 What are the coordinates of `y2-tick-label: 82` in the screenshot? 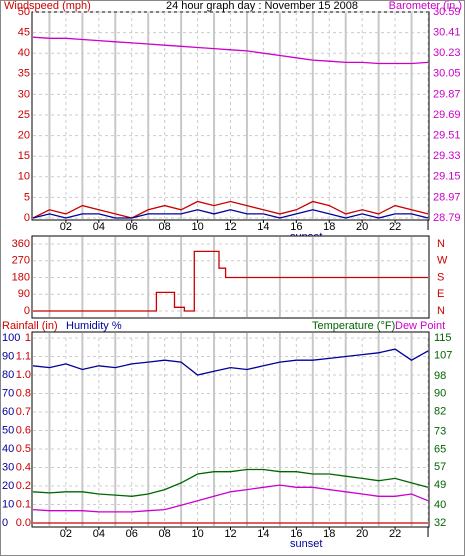 It's located at (440, 411).